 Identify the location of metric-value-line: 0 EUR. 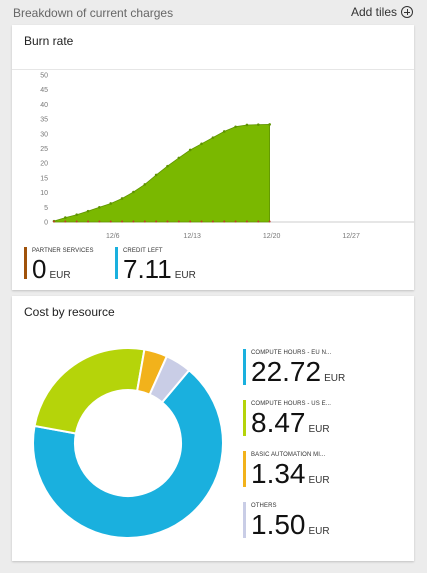
(51, 272).